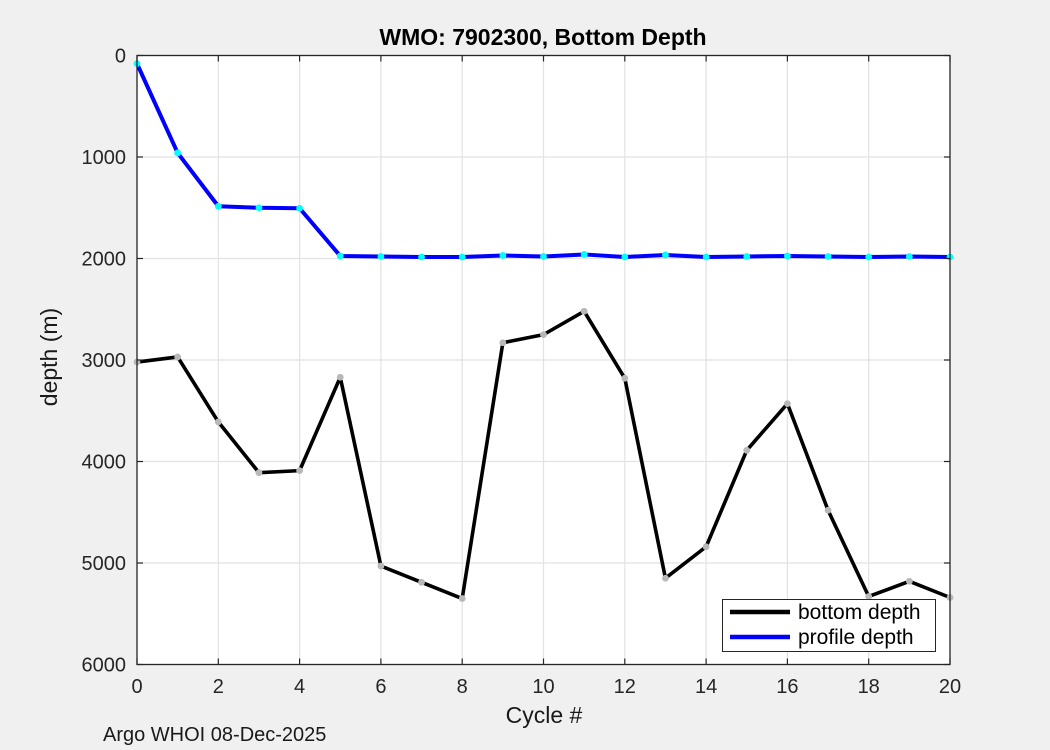  Describe the element at coordinates (136, 687) in the screenshot. I see `x-tick-label: 0` at that location.